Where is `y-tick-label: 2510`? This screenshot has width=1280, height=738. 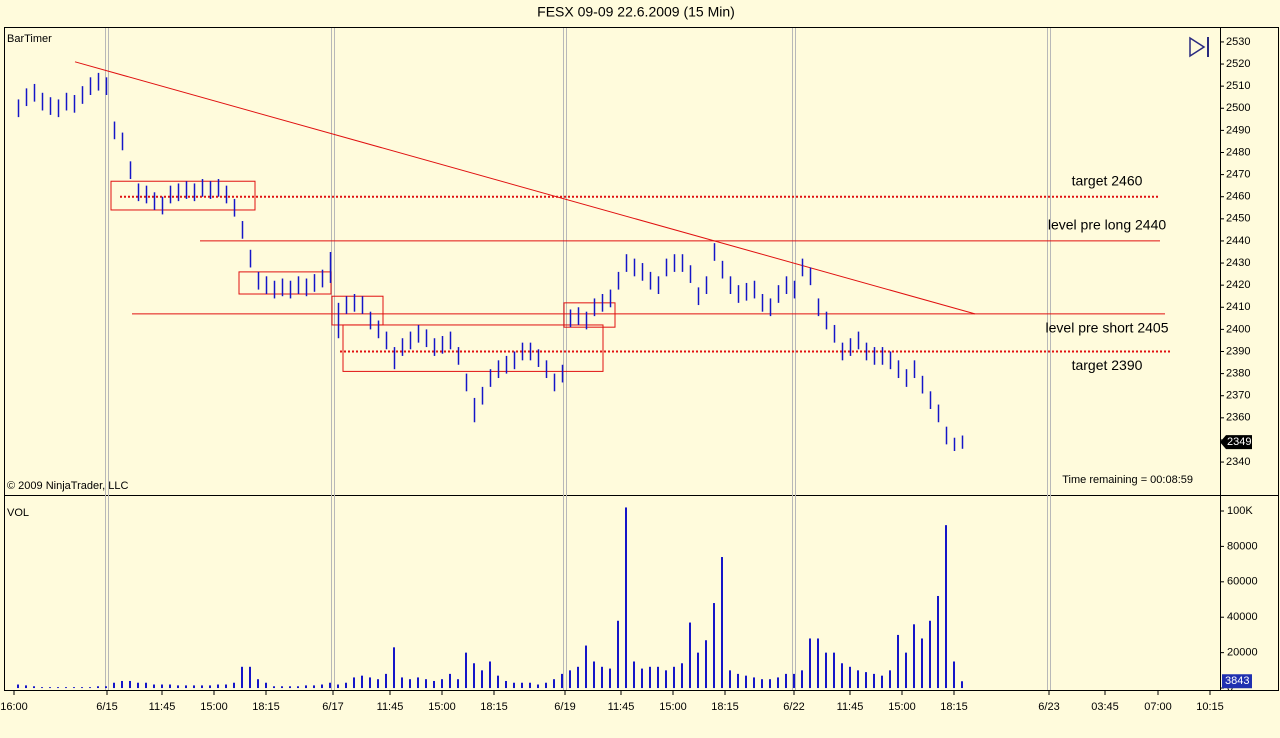
y-tick-label: 2510 is located at coordinates (1238, 86).